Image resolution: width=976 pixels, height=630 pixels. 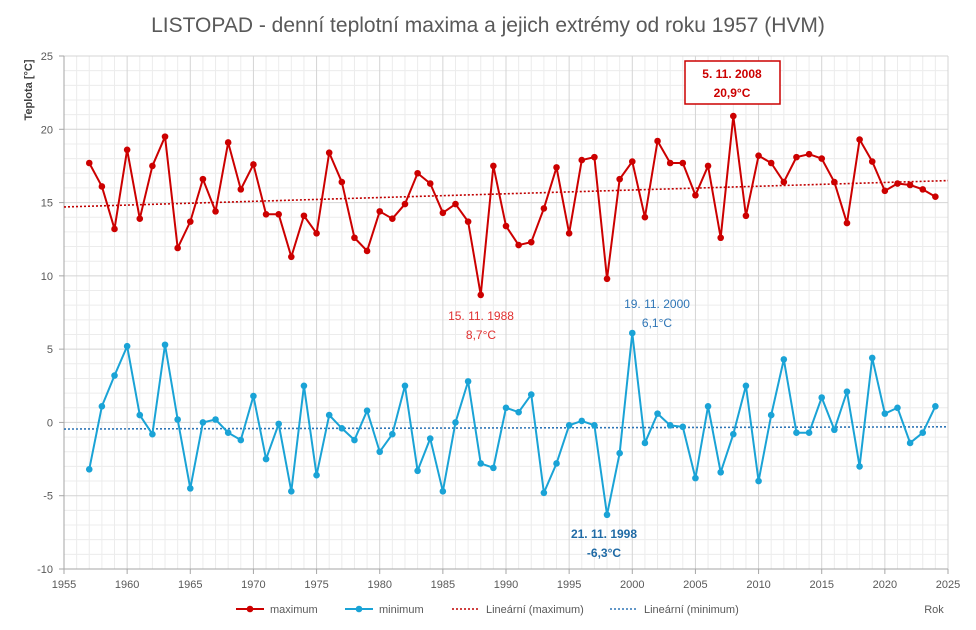 I want to click on x-tick-label: 1990, so click(x=506, y=585).